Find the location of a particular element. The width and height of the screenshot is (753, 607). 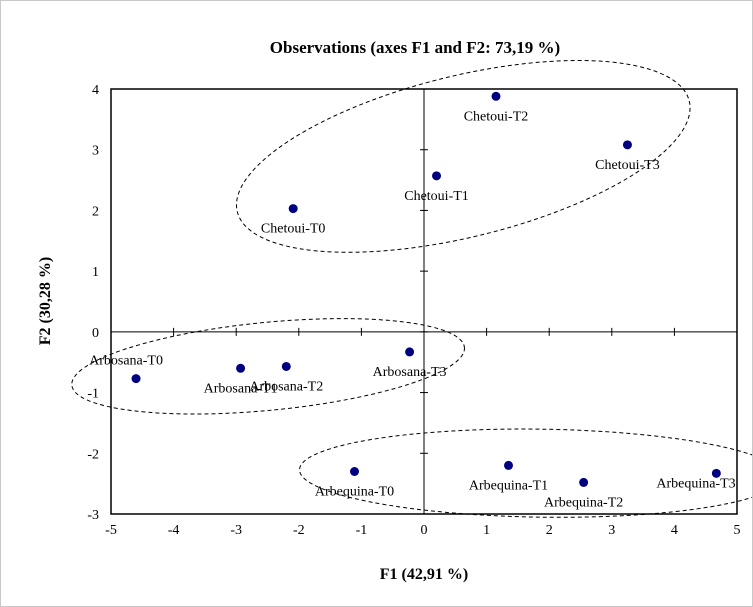

chart-title: Observations (axes F1 and F2: 73,19 %) is located at coordinates (415, 47).